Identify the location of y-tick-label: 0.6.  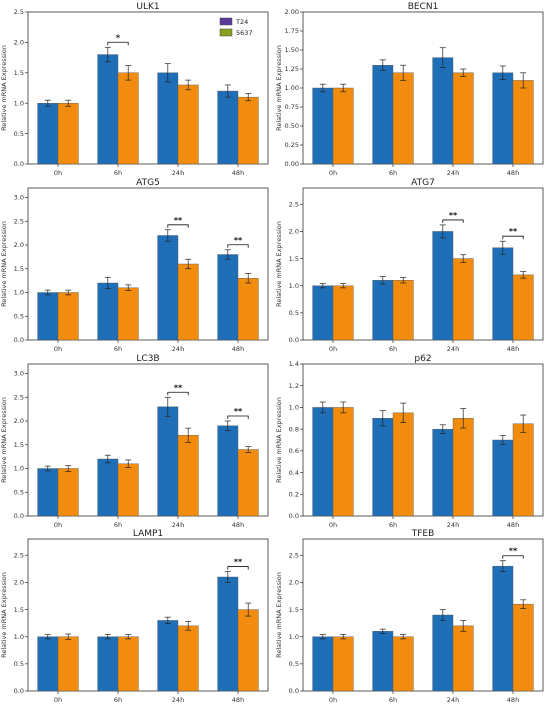
(294, 451).